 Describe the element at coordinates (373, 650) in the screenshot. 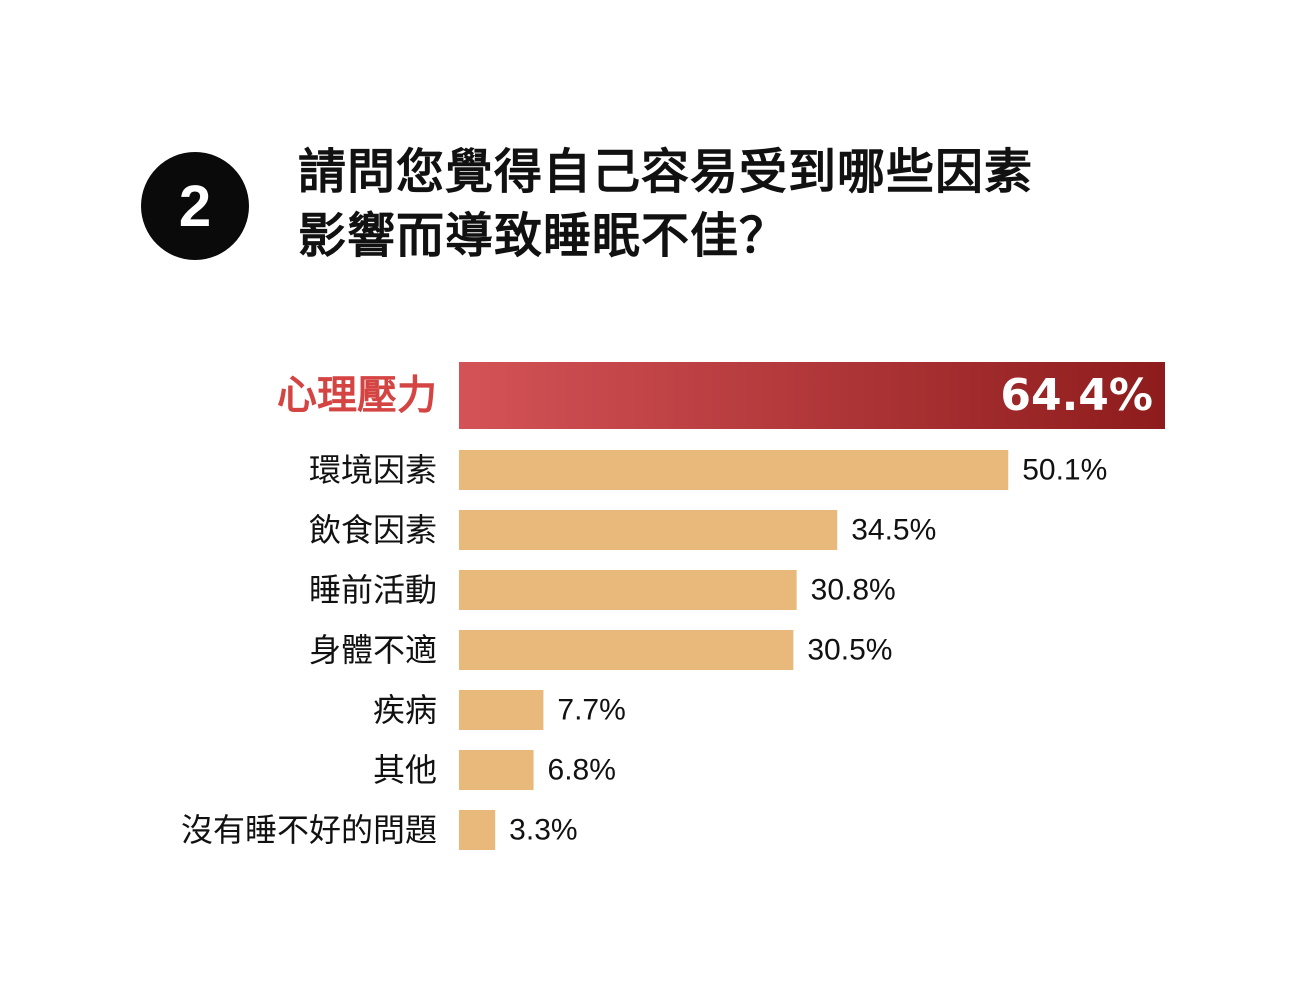

I see `category-label: 身體不適` at that location.